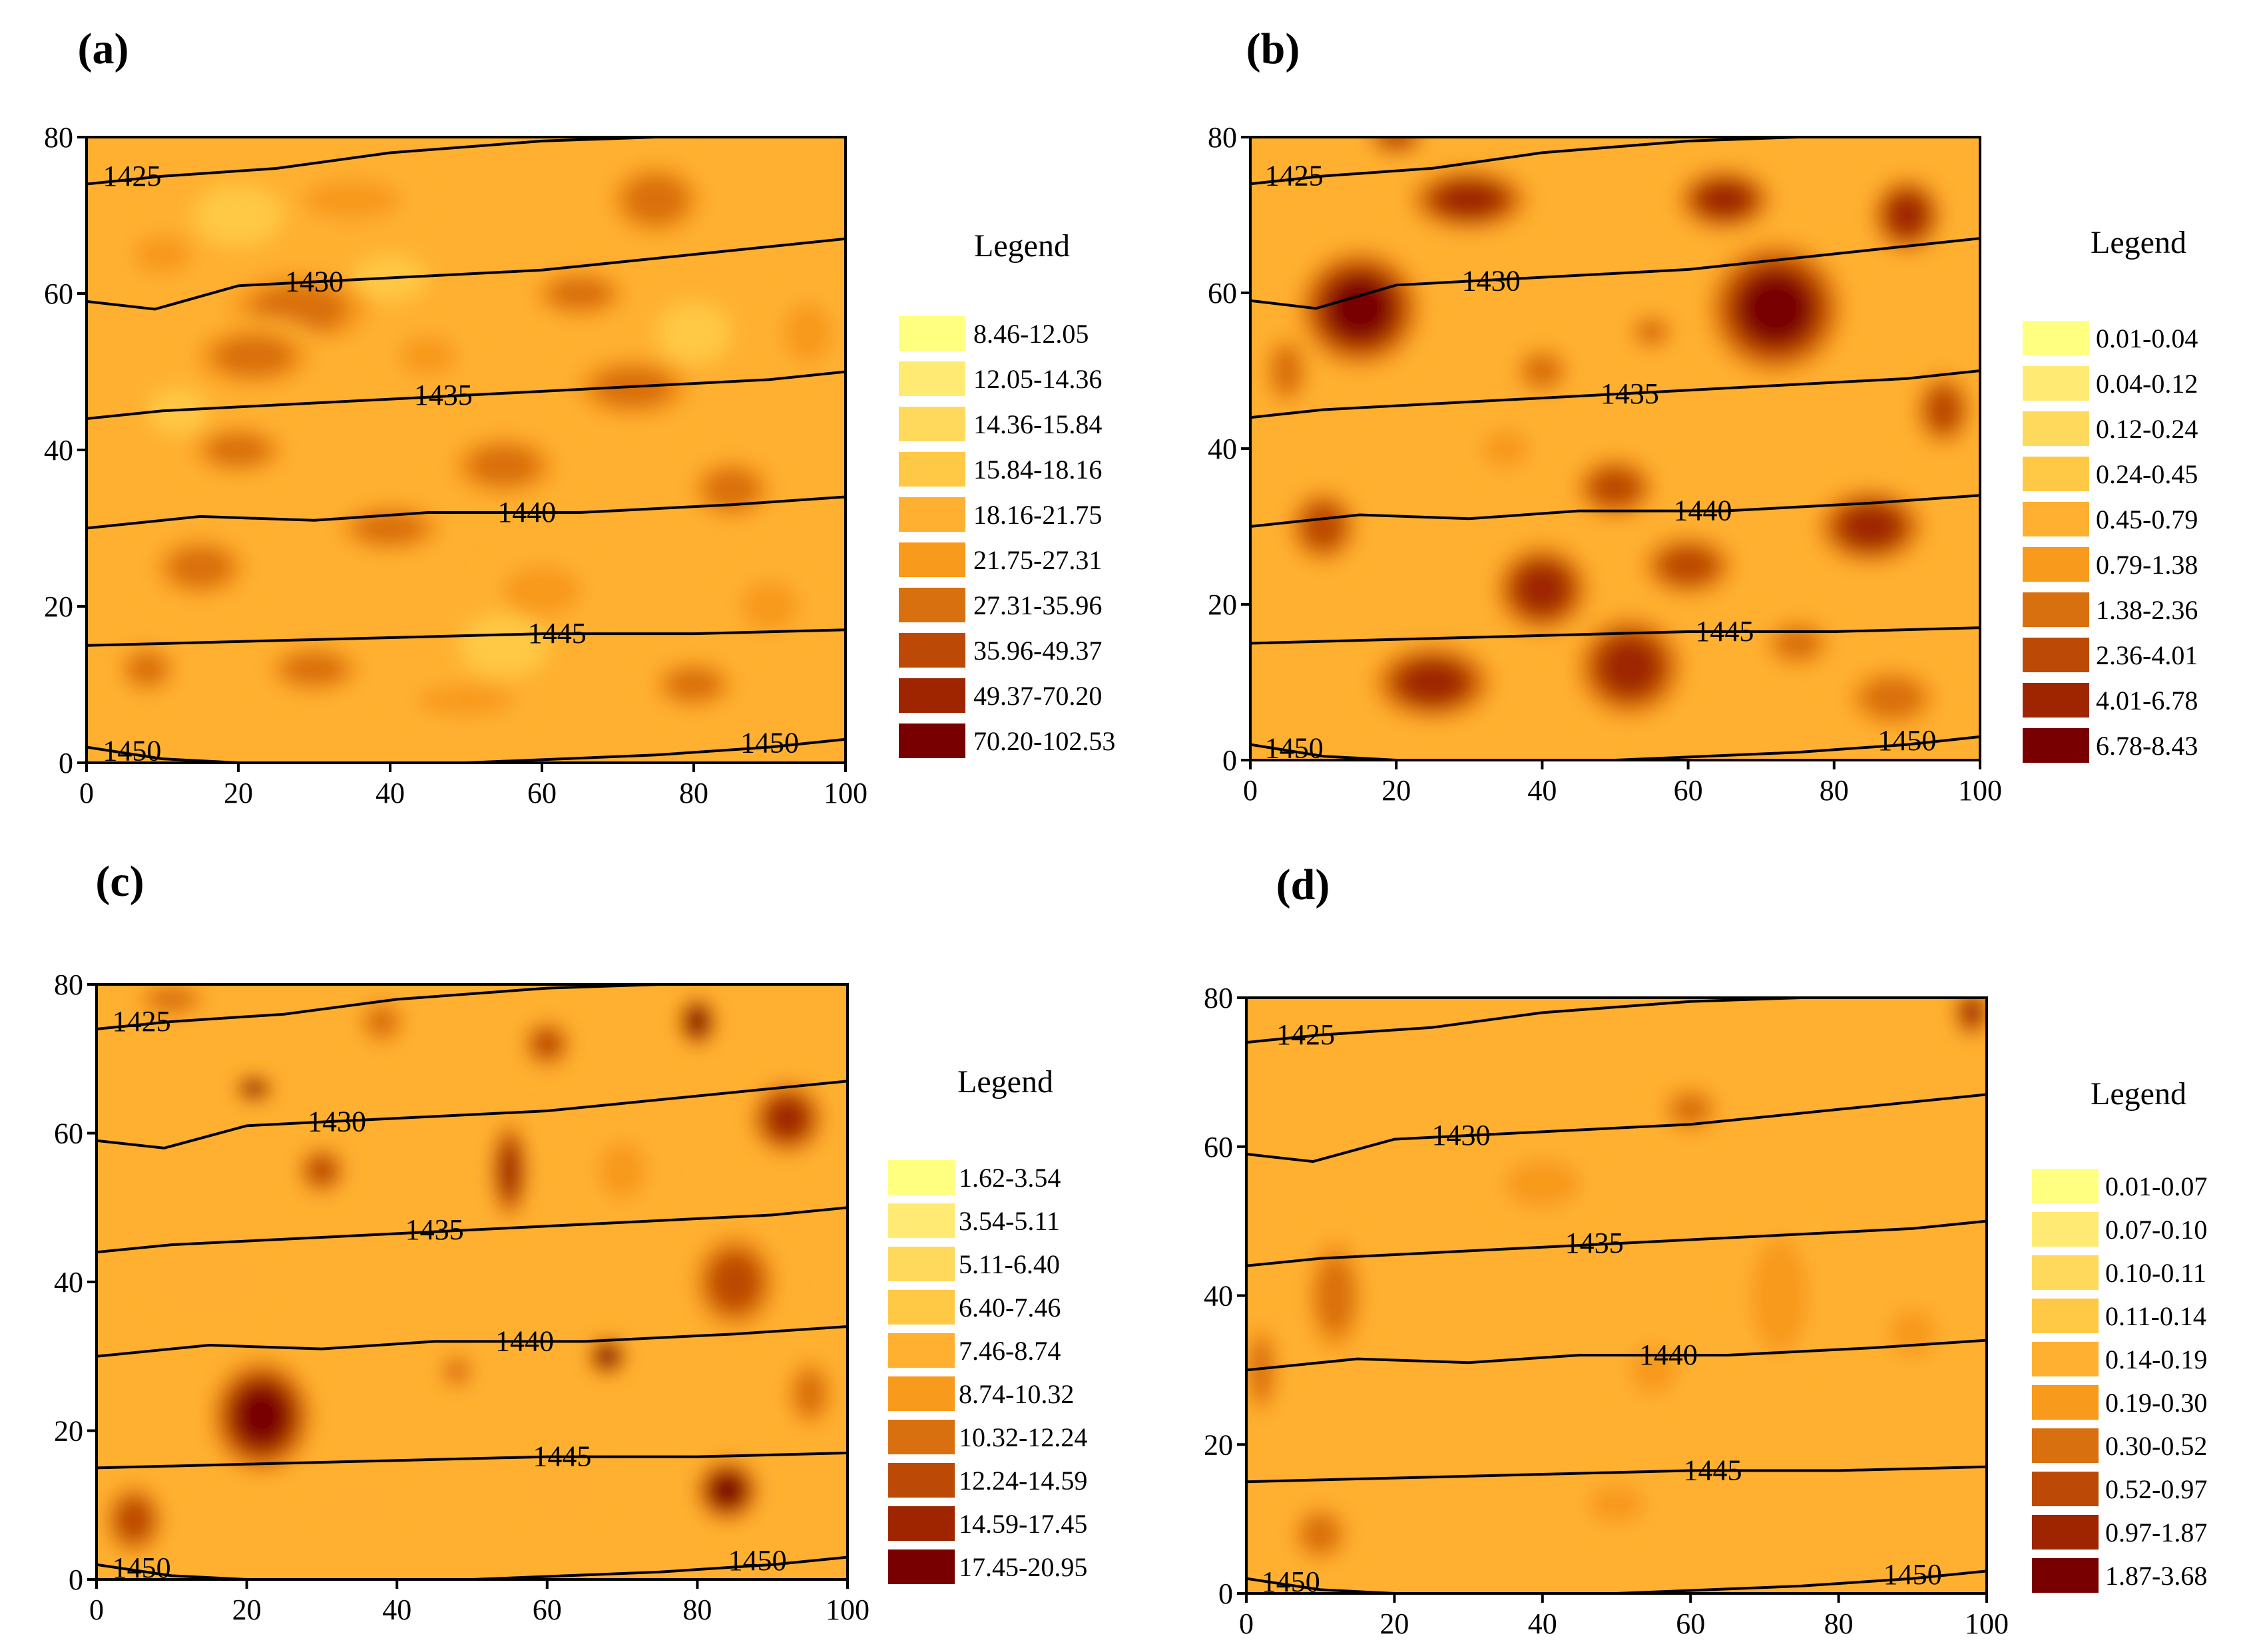  What do you see at coordinates (2155, 1273) in the screenshot?
I see `legend-label: 0.10-0.11` at bounding box center [2155, 1273].